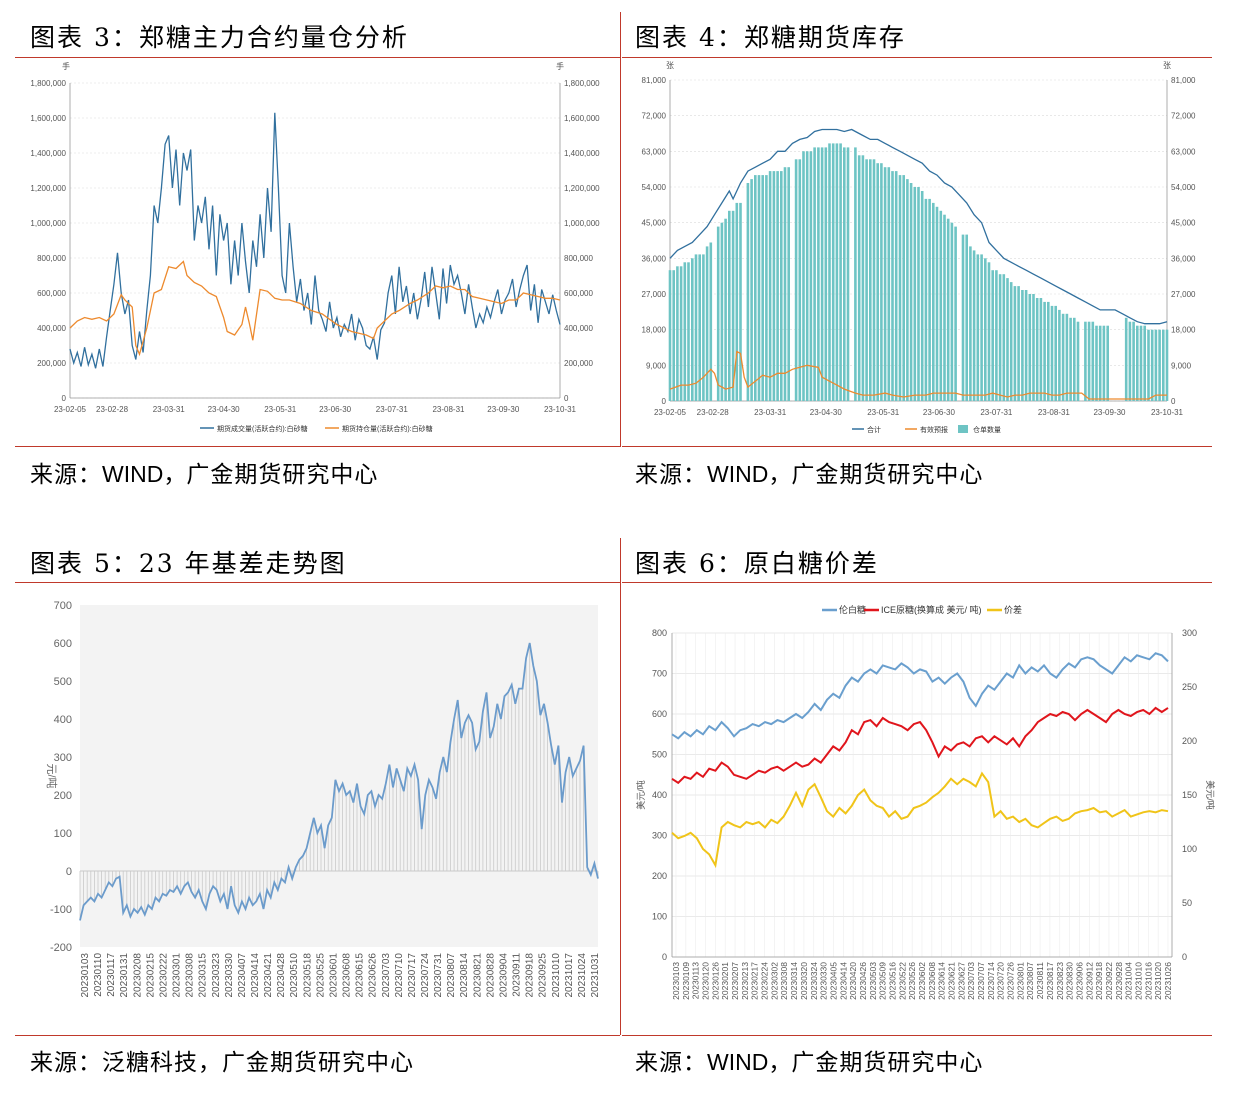 The image size is (1250, 1096). Describe the element at coordinates (1040, 980) in the screenshot. I see `x-tick: 20230811` at that location.